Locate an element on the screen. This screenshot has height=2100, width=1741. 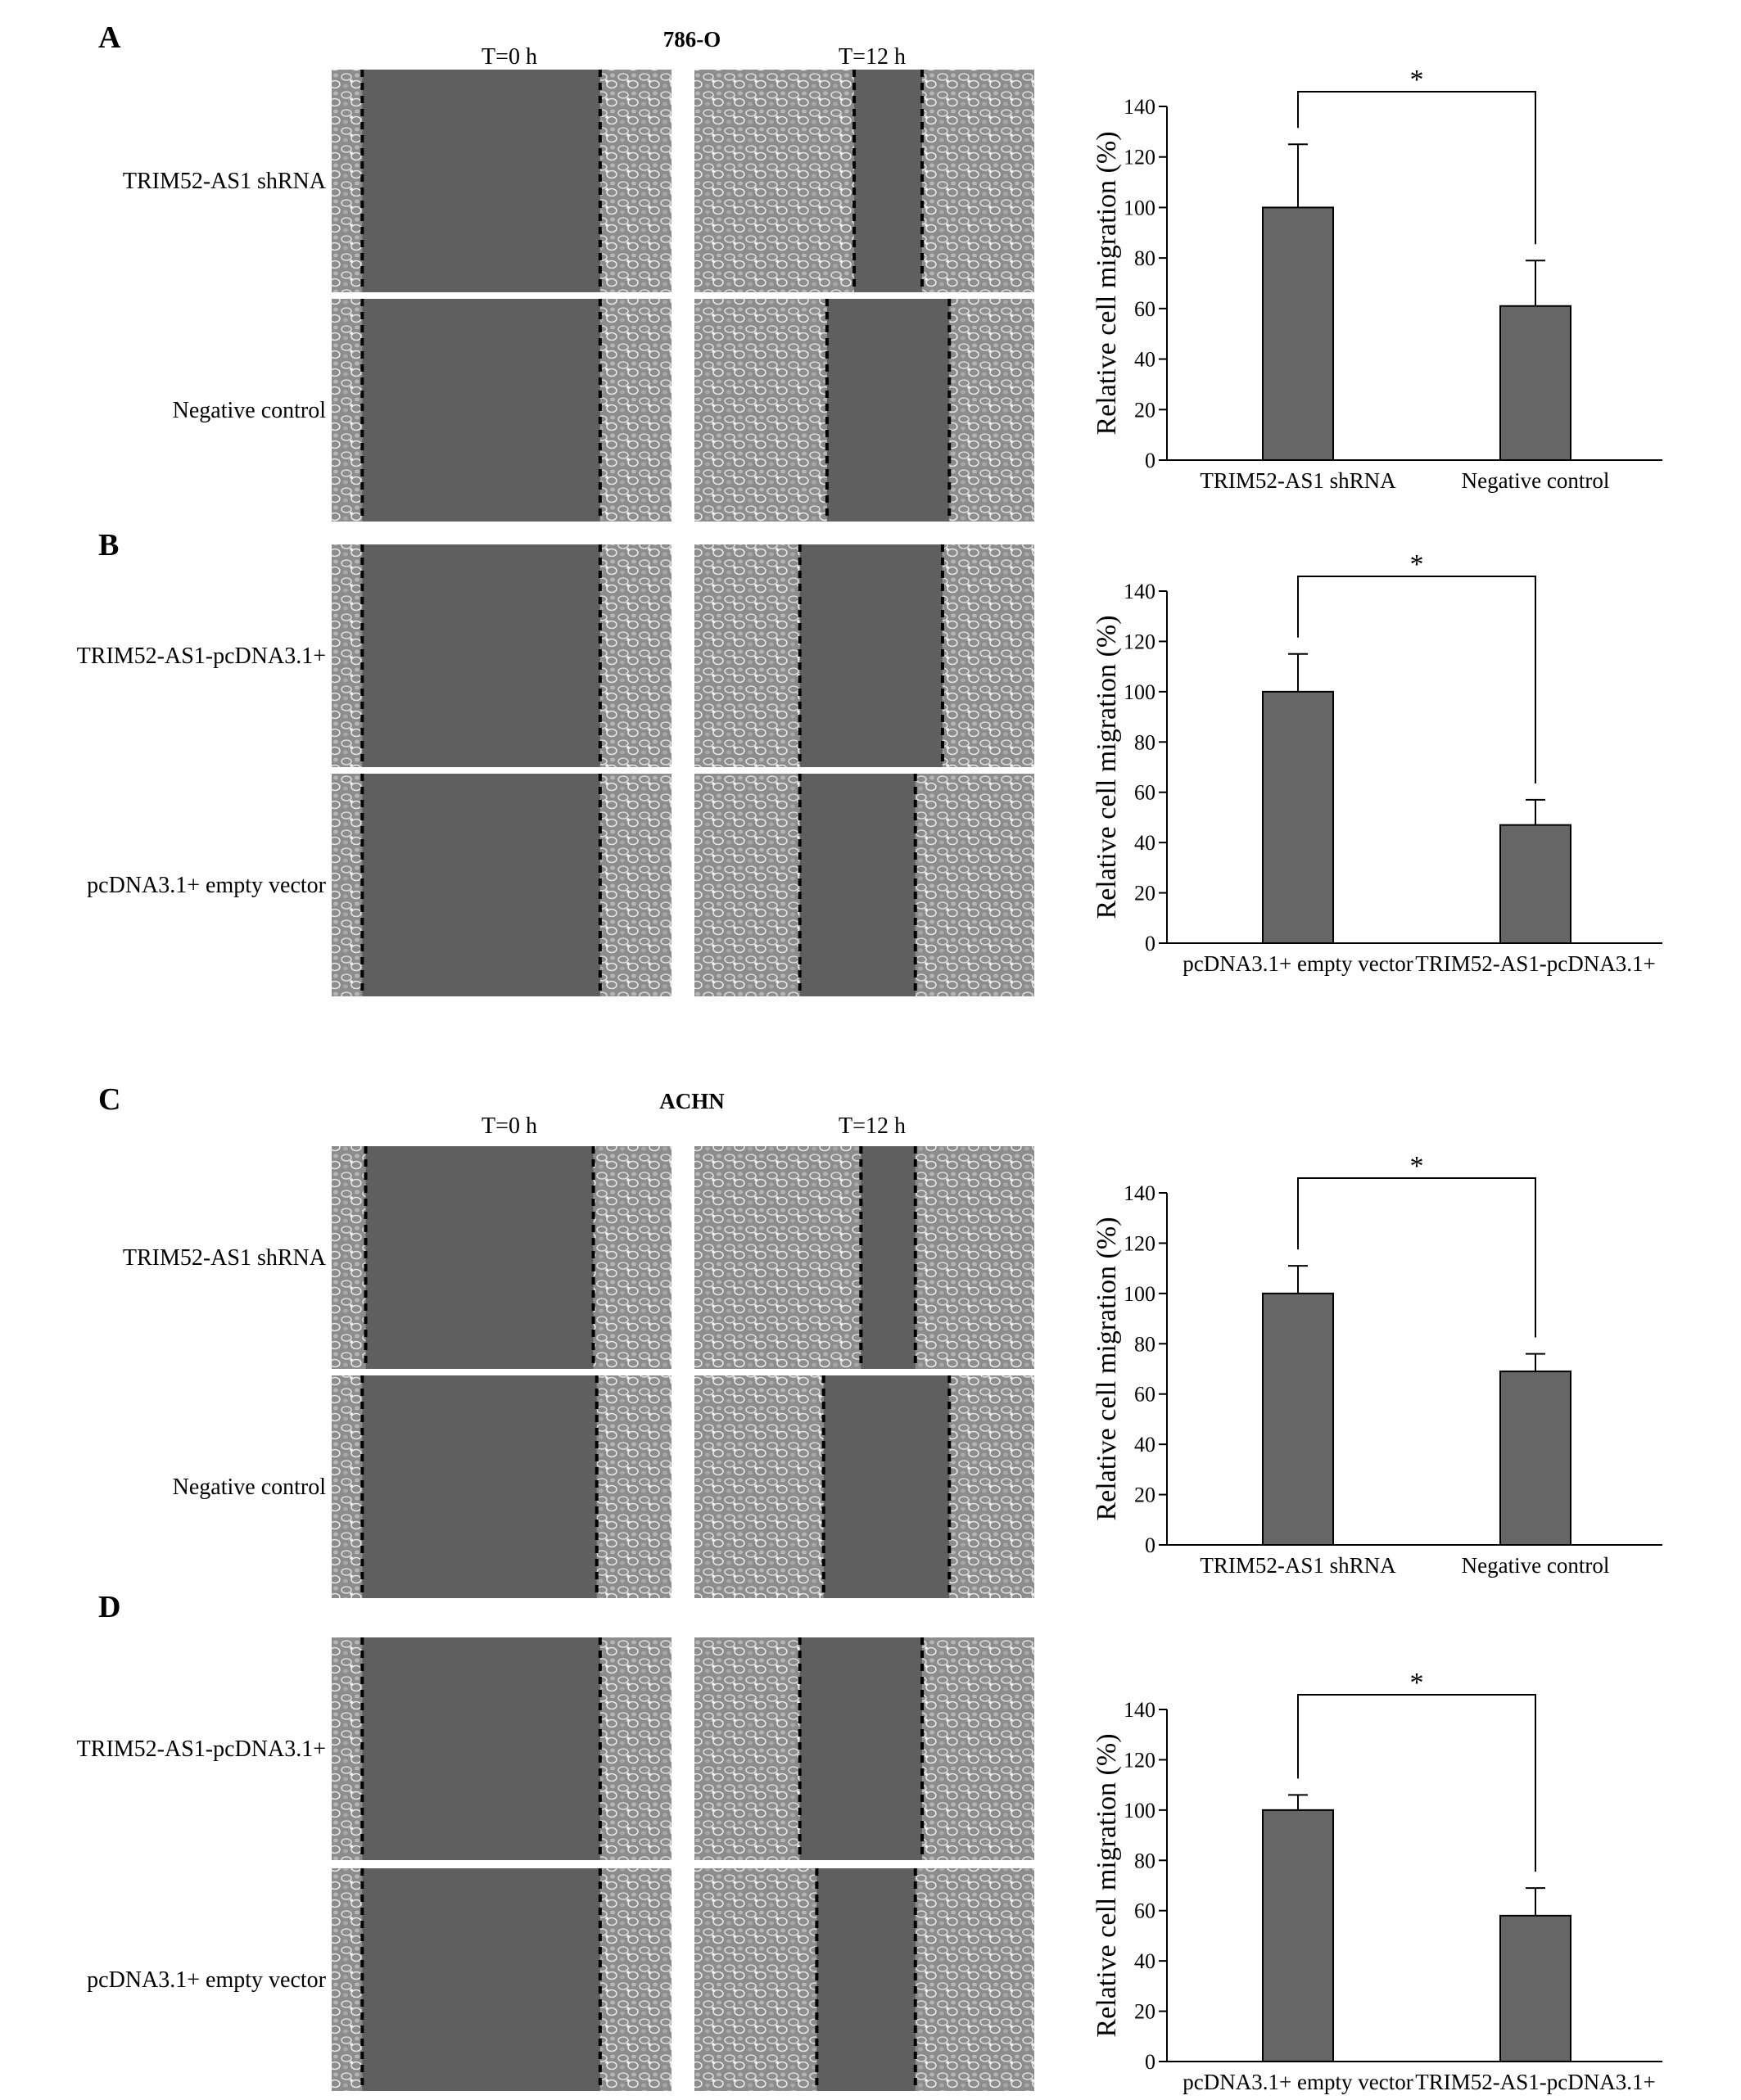
panel-letter-d: D is located at coordinates (109, 1607).